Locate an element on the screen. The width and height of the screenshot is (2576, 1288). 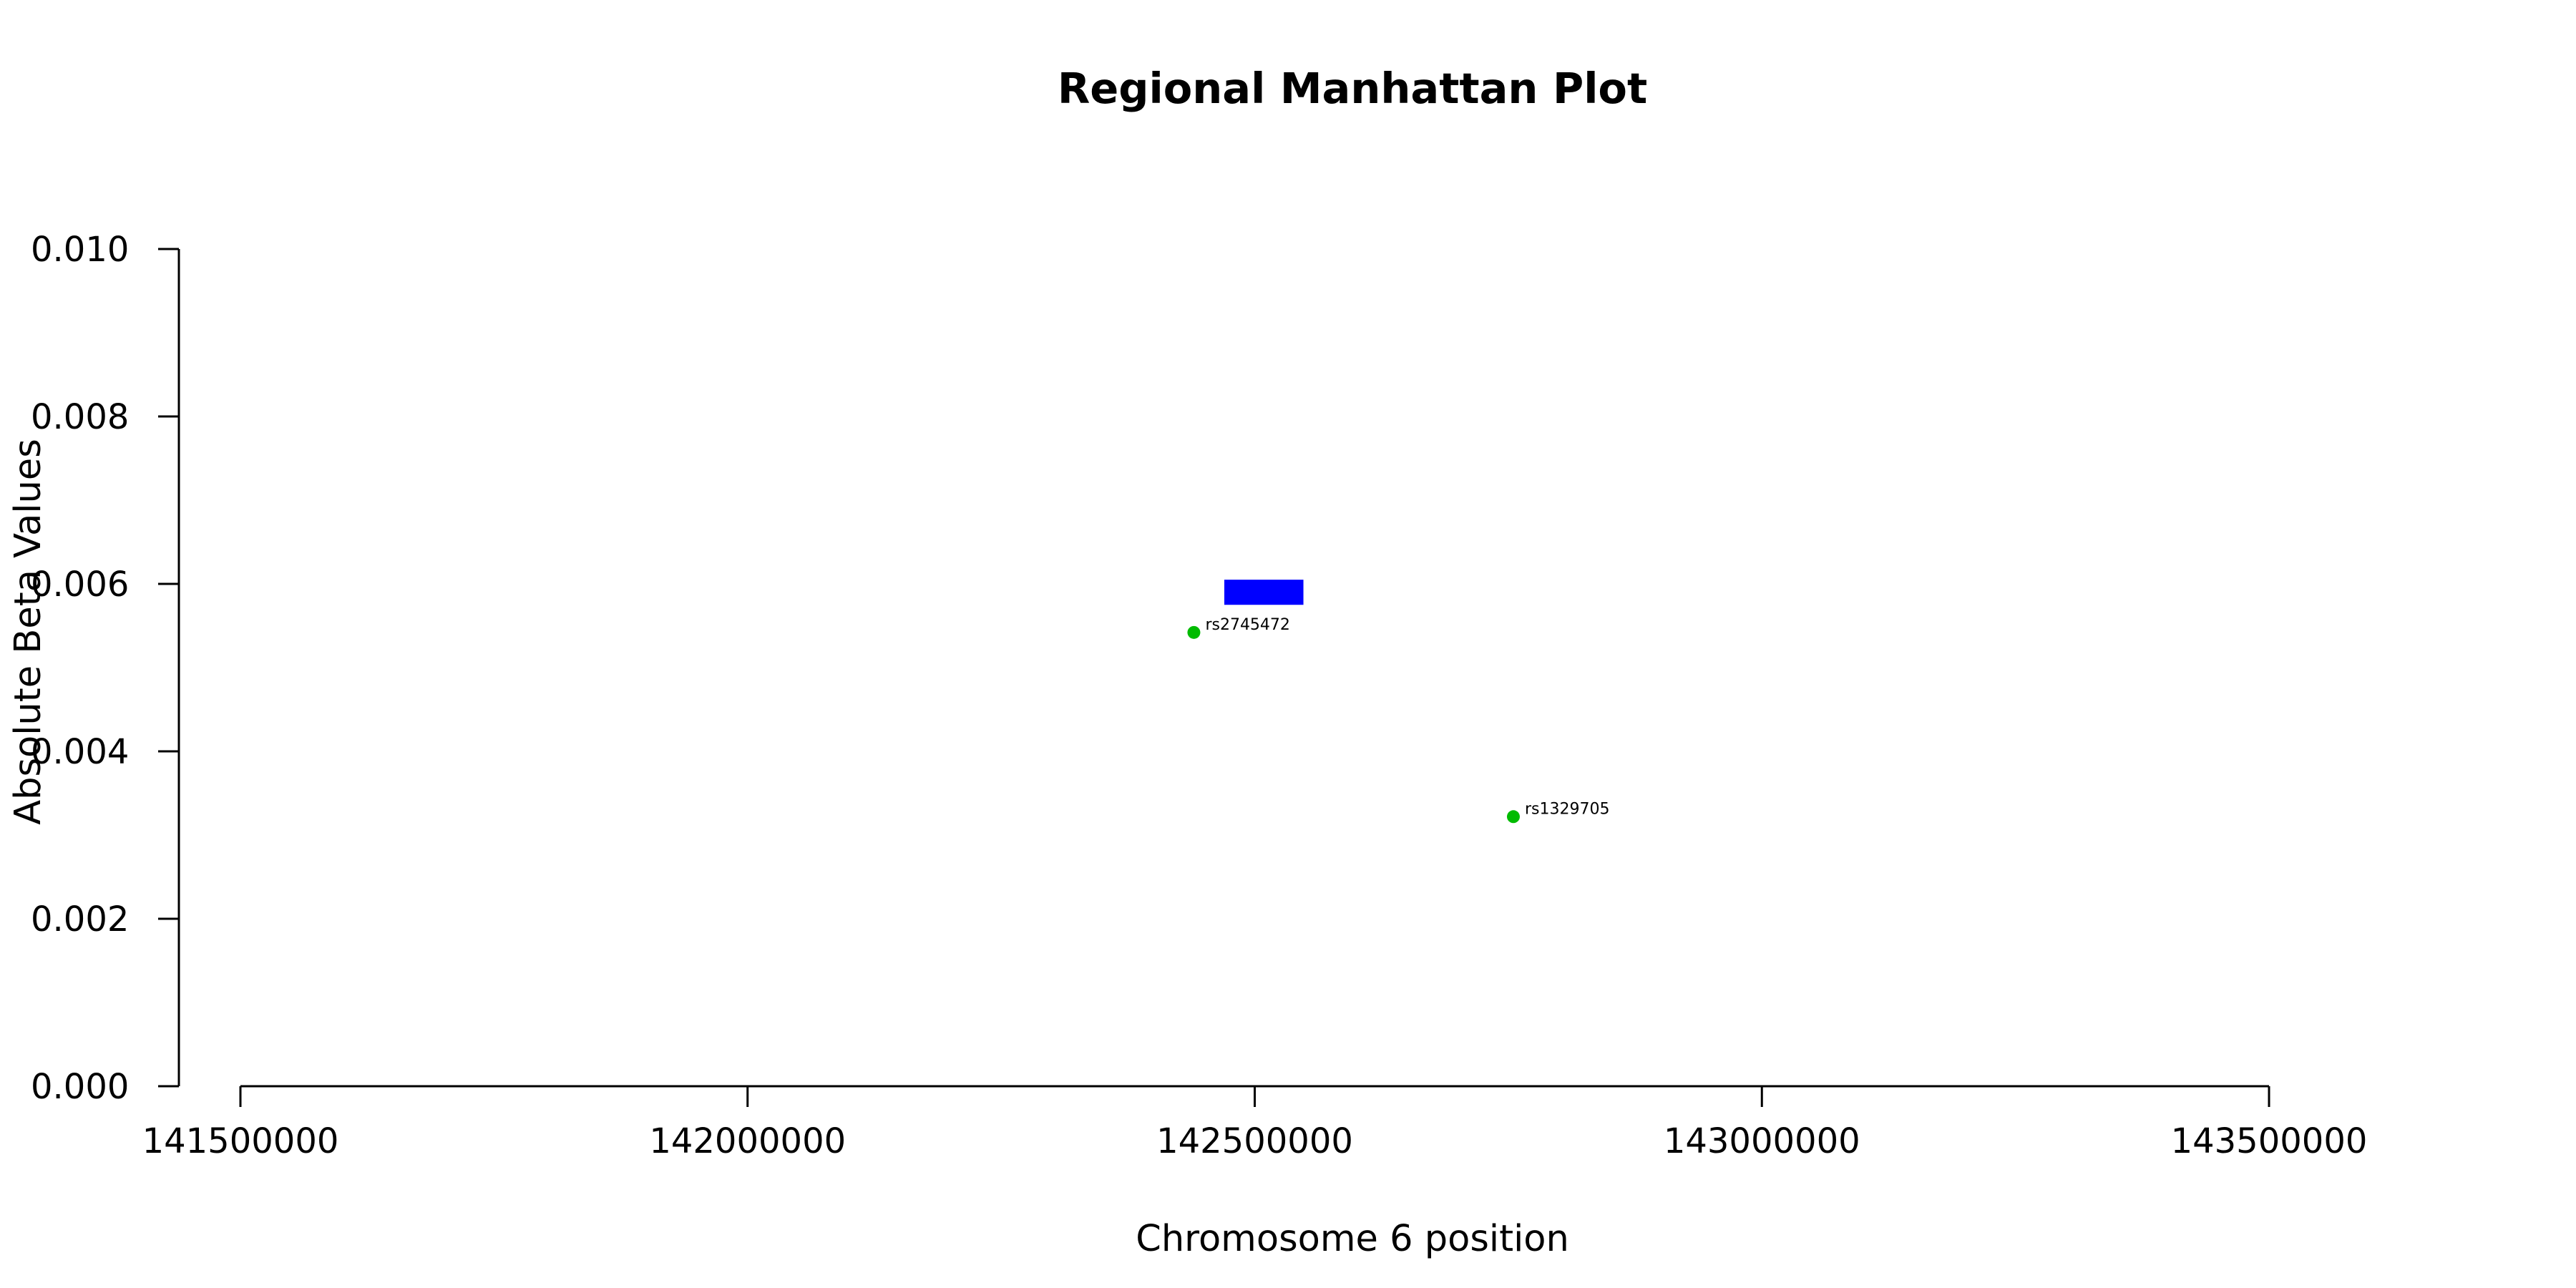
y-tick-label: 0.002 is located at coordinates (80, 919).